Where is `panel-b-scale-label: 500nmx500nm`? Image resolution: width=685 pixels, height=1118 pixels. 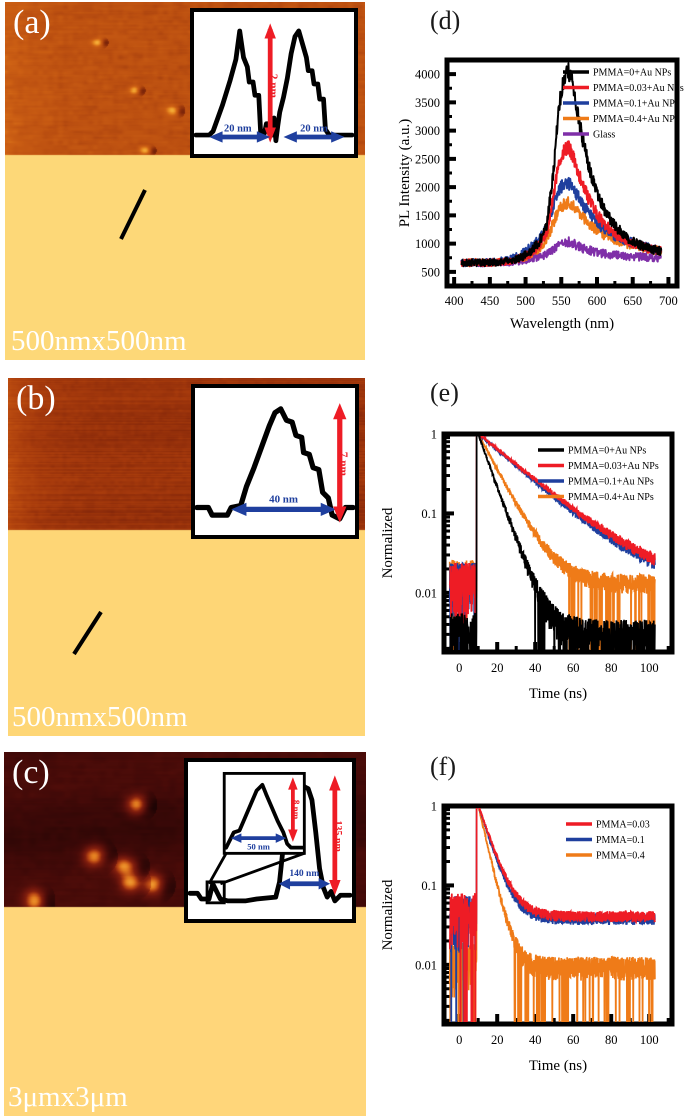 panel-b-scale-label: 500nmx500nm is located at coordinates (100, 717).